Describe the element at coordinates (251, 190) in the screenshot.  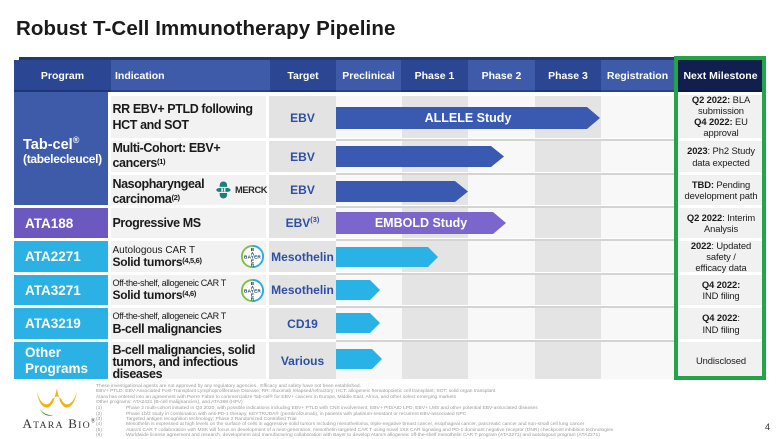
I see `svg-text: MERCK` at that location.